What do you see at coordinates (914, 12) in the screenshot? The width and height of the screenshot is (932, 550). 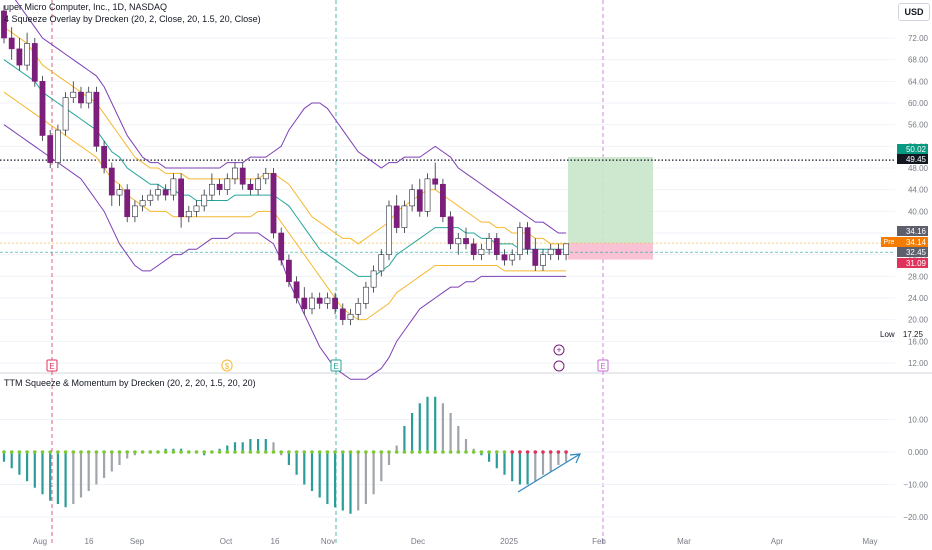 I see `currency-button: USD` at bounding box center [914, 12].